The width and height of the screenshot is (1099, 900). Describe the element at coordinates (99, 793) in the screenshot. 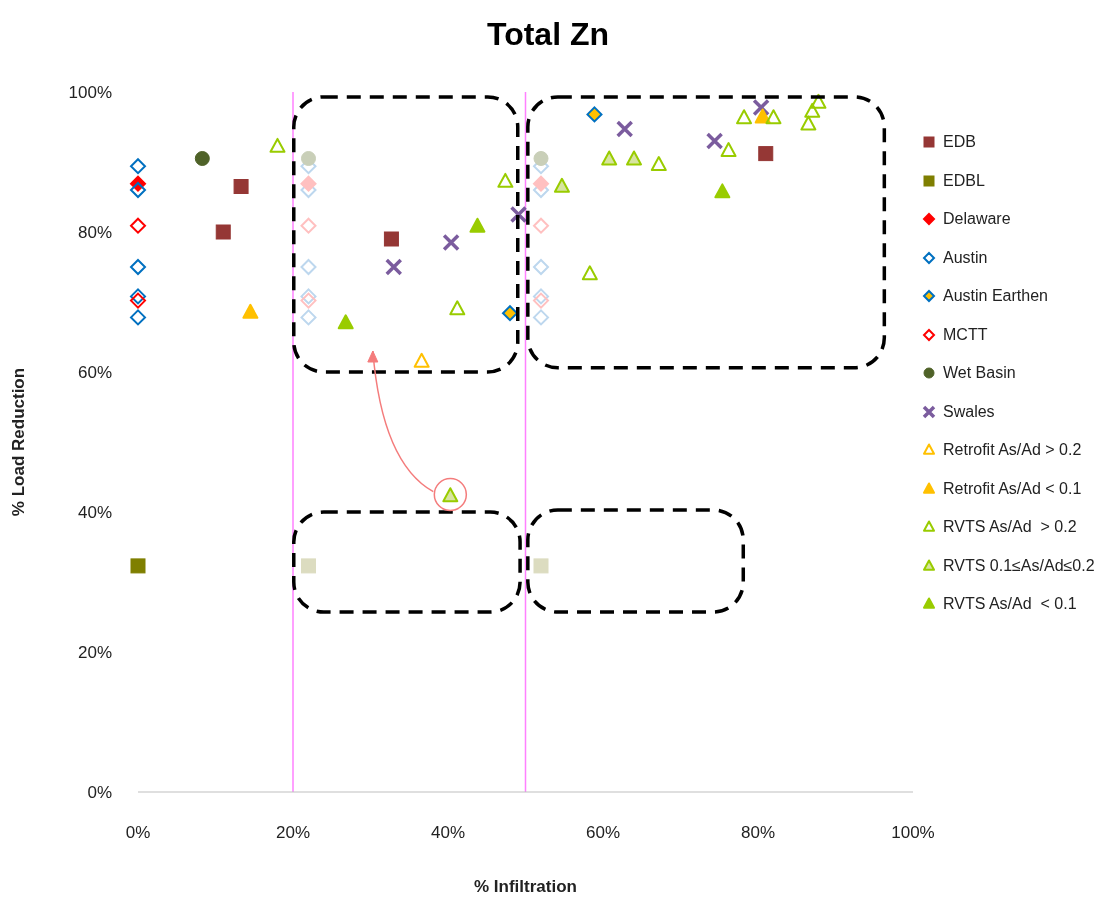

I see `y-tick-label: 0%` at that location.